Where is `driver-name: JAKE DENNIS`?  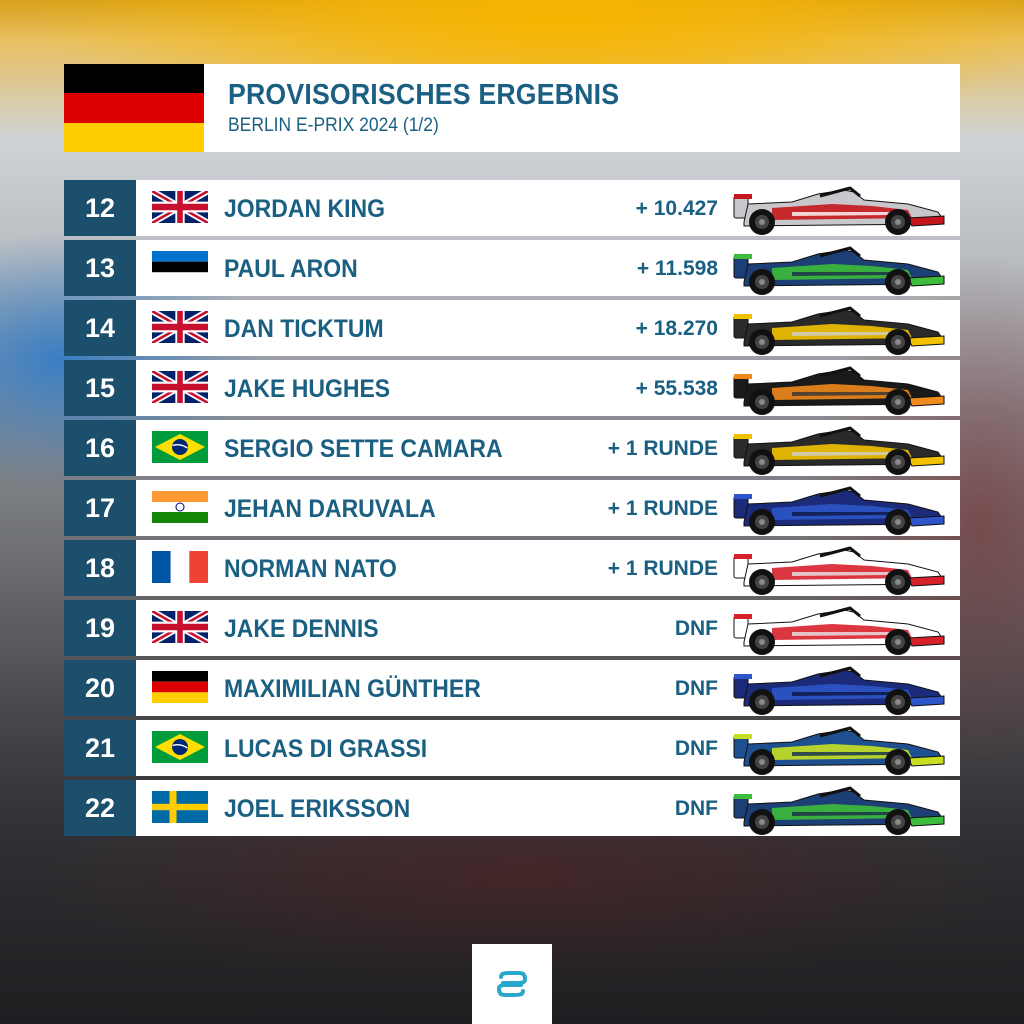 driver-name: JAKE DENNIS is located at coordinates (301, 629).